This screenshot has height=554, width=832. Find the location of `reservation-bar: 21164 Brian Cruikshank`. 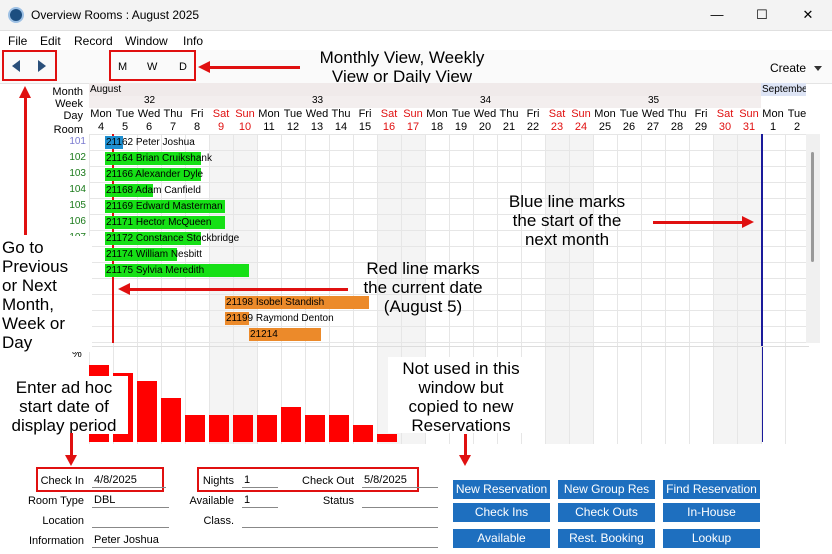

reservation-bar: 21164 Brian Cruikshank is located at coordinates (158, 158).